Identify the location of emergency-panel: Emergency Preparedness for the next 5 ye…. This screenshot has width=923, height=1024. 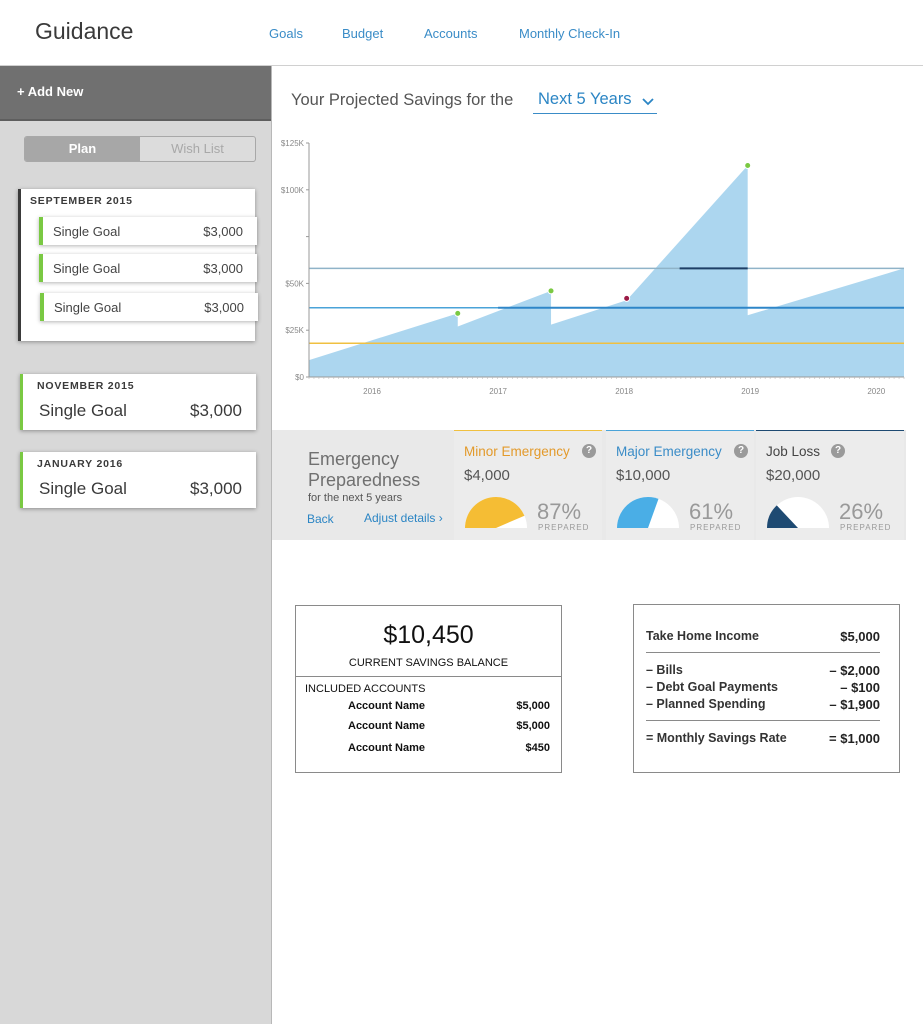
(589, 485).